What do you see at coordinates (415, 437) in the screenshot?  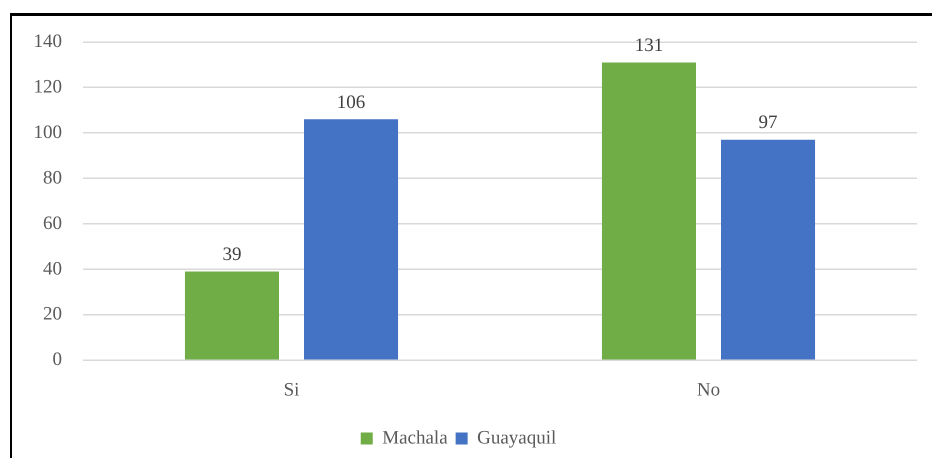 I see `legend-label: Machala` at bounding box center [415, 437].